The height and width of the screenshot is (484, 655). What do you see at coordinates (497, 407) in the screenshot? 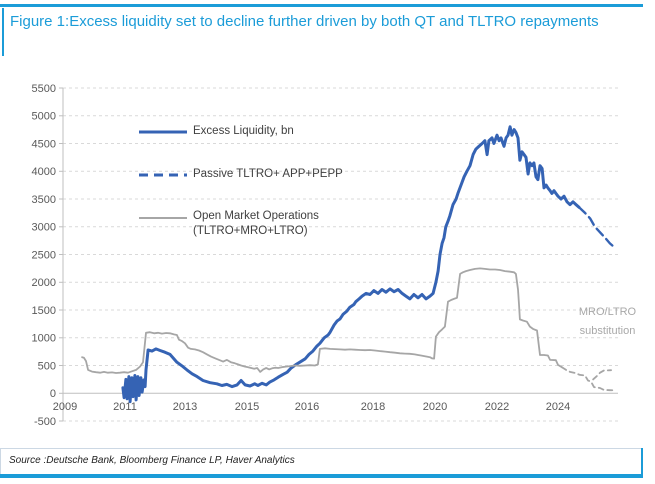
I see `x-tick-label: 2022` at bounding box center [497, 407].